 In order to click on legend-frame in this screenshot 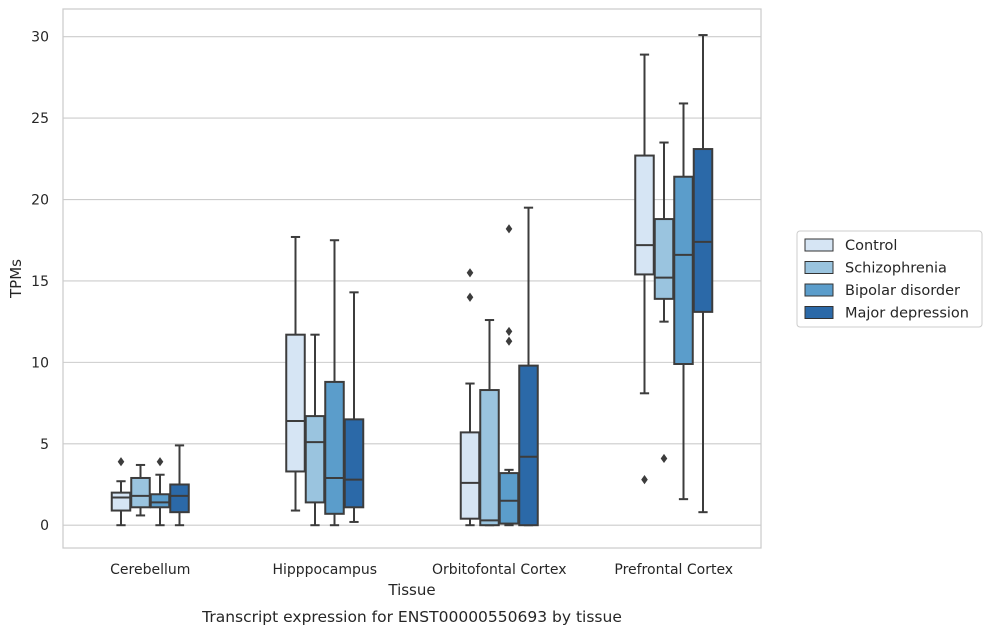, I will do `click(889, 279)`.